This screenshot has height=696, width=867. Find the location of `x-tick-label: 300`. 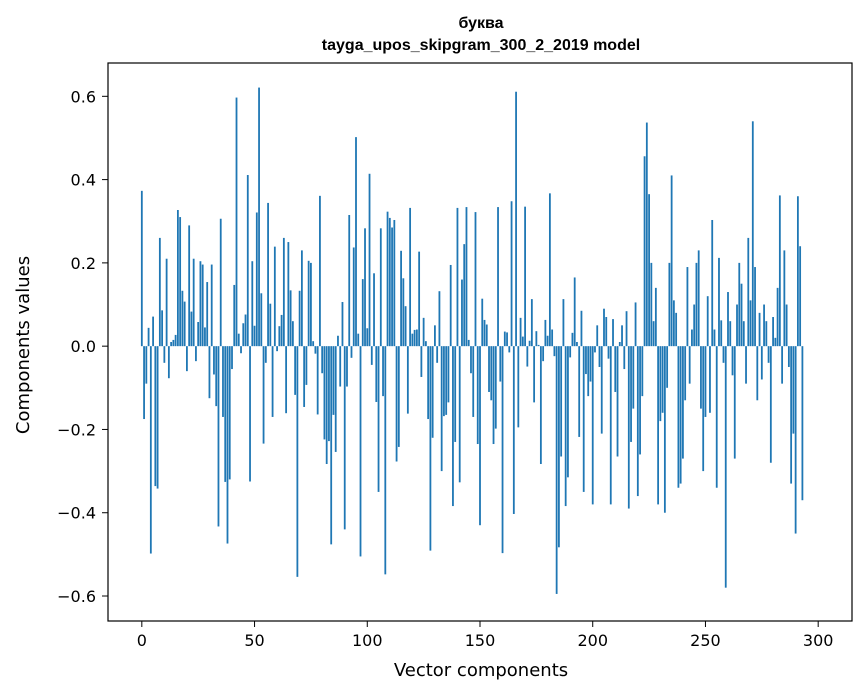

x-tick-label: 300 is located at coordinates (818, 640).